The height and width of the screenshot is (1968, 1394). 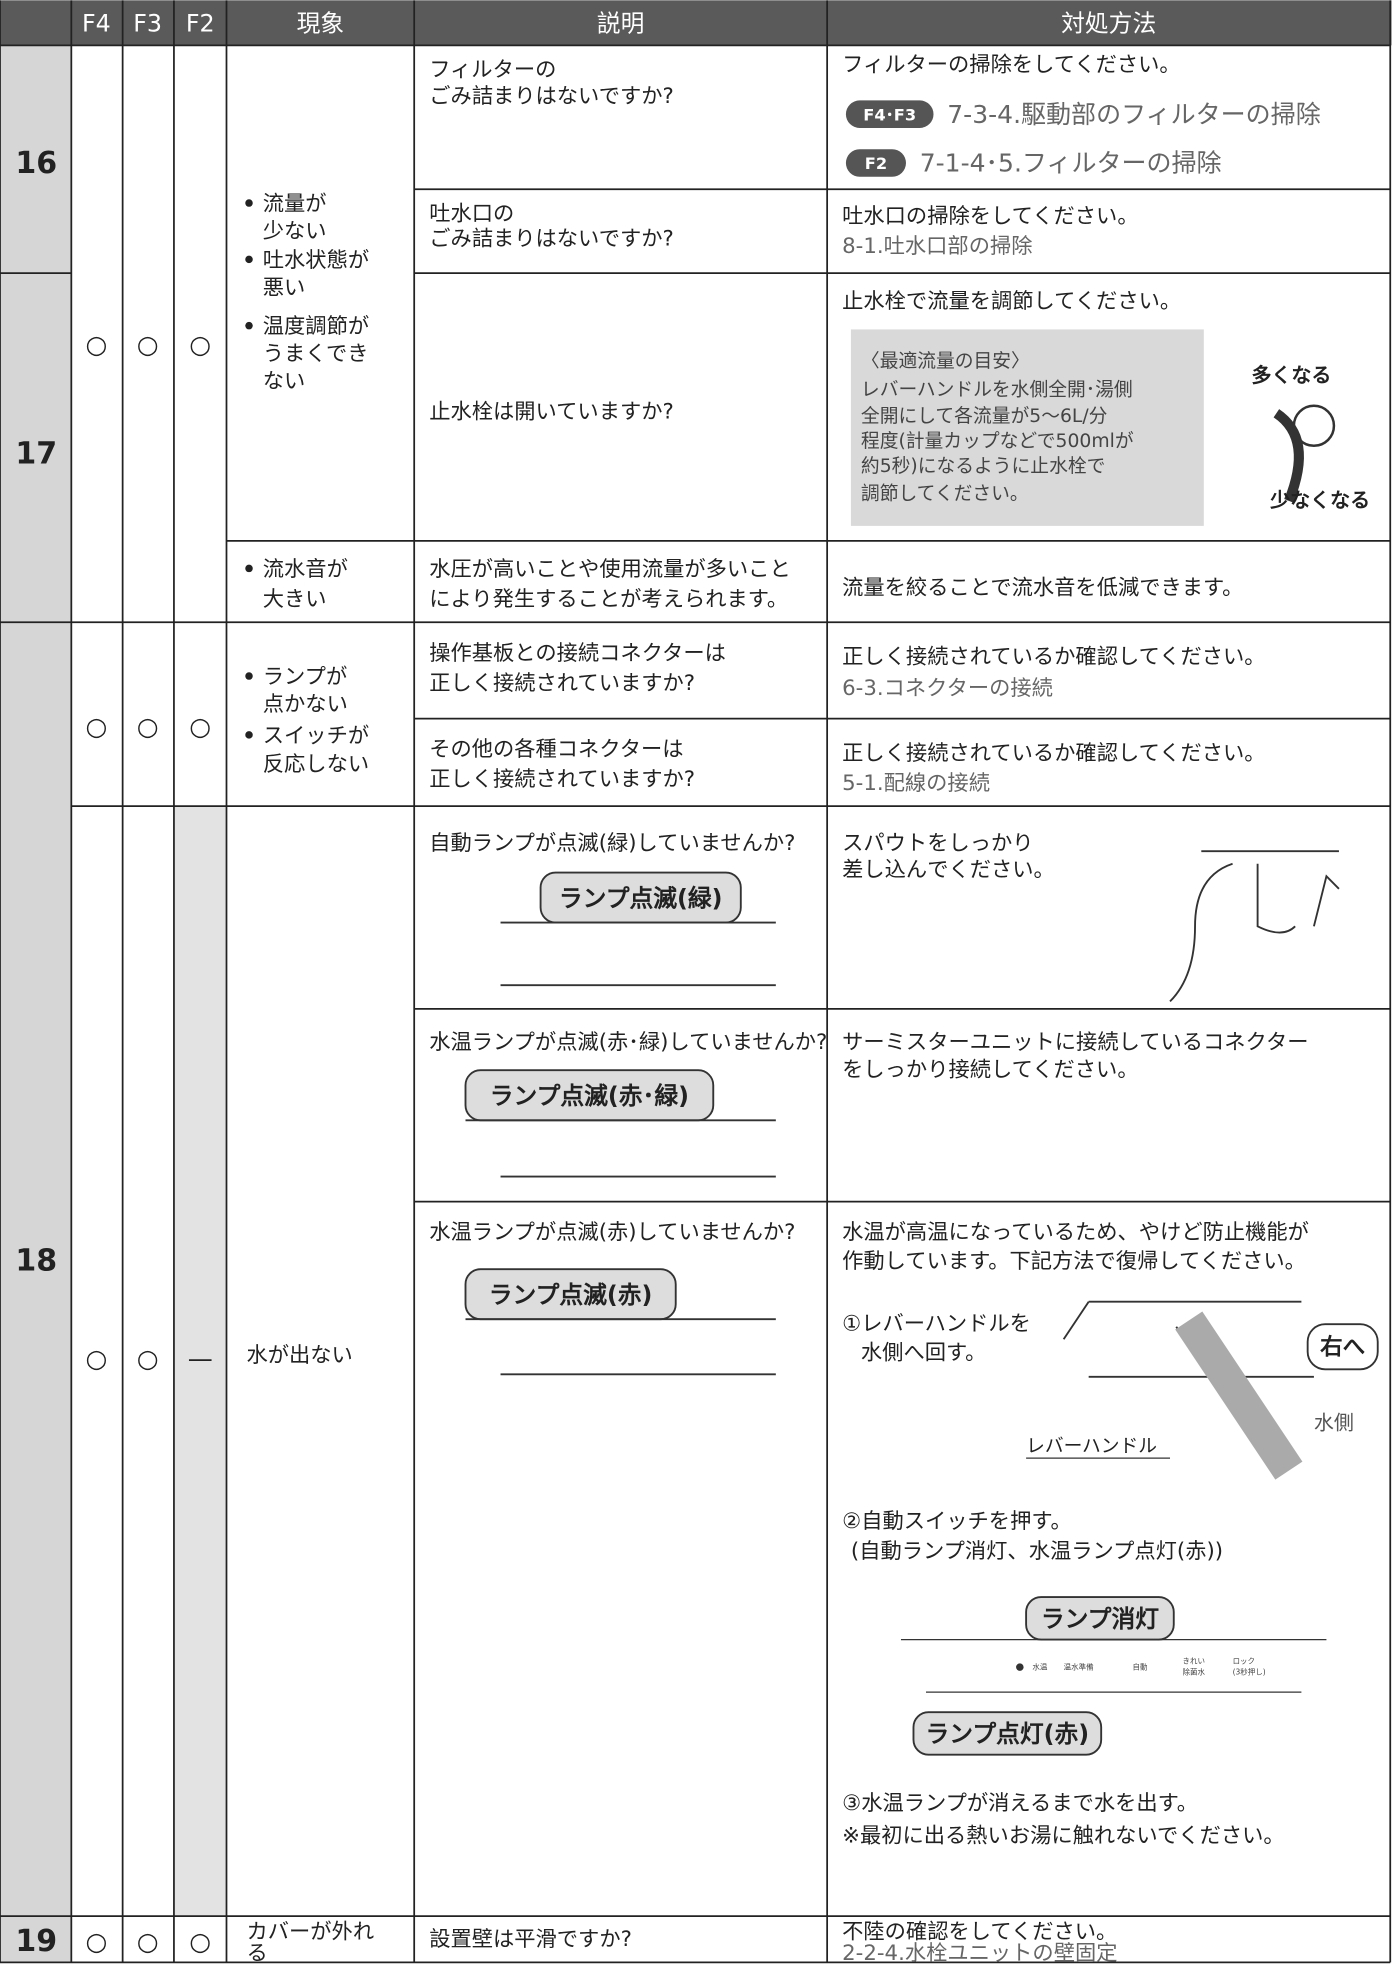 What do you see at coordinates (945, 361) in the screenshot?
I see `note: 〈最適流量の目安〉` at bounding box center [945, 361].